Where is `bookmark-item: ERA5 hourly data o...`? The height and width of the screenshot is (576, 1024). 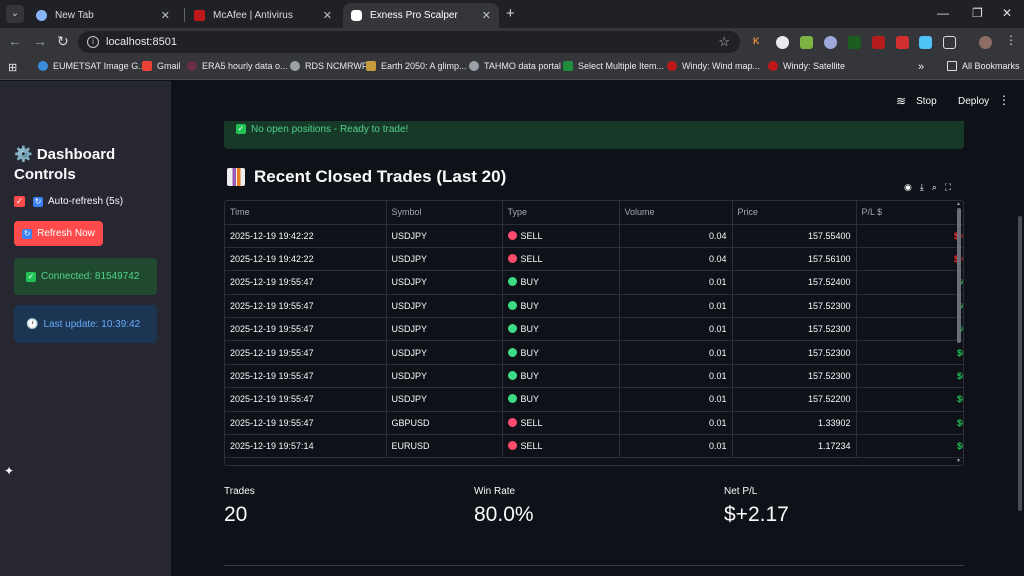 bookmark-item: ERA5 hourly data o... is located at coordinates (237, 66).